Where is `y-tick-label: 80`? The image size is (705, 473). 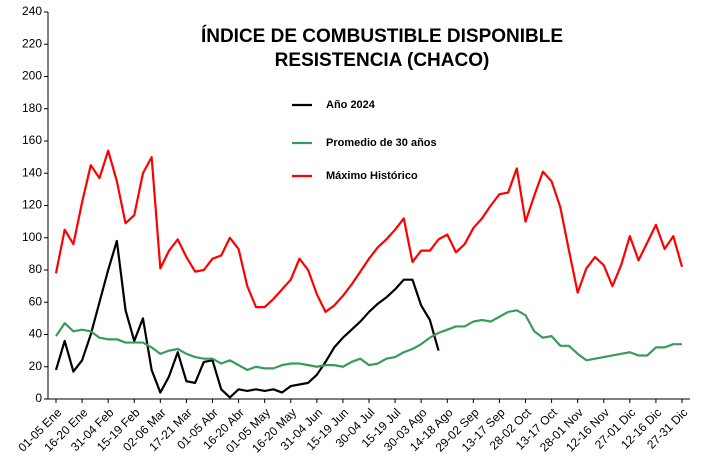 y-tick-label: 80 is located at coordinates (36, 269).